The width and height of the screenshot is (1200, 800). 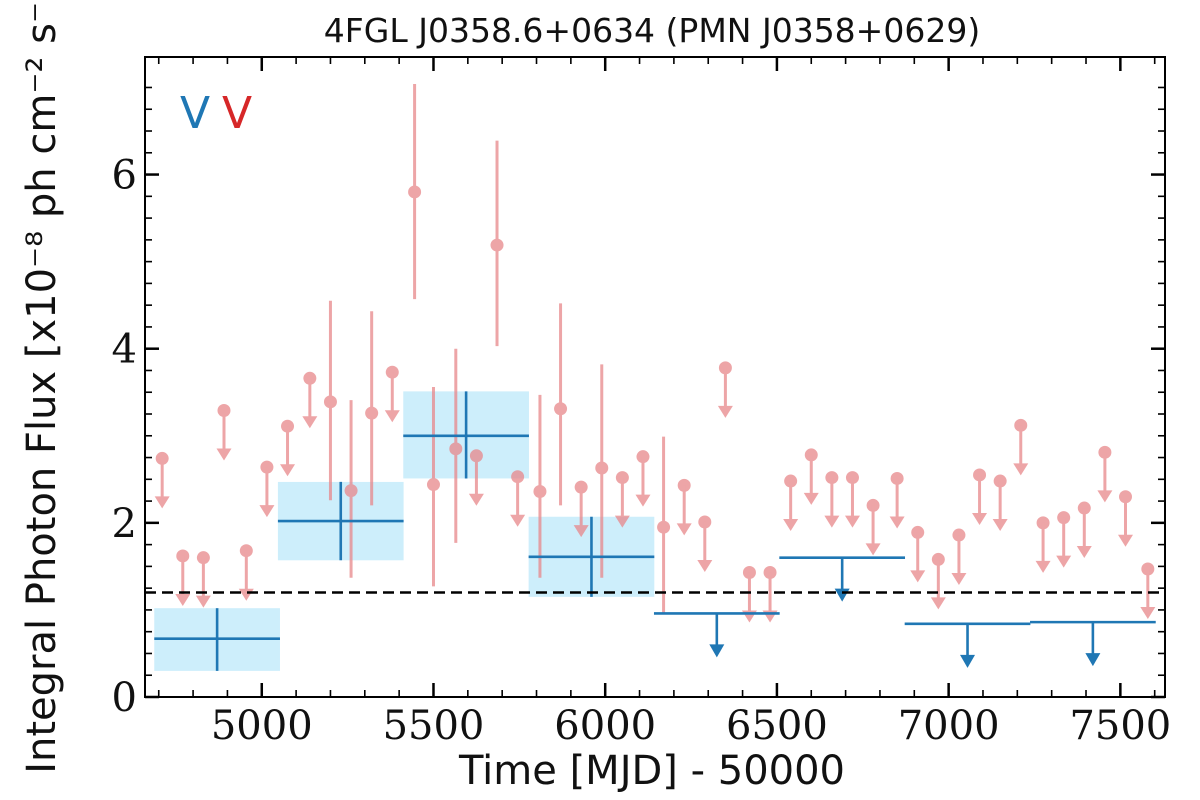 What do you see at coordinates (195, 113) in the screenshot?
I see `legend-entry: V` at bounding box center [195, 113].